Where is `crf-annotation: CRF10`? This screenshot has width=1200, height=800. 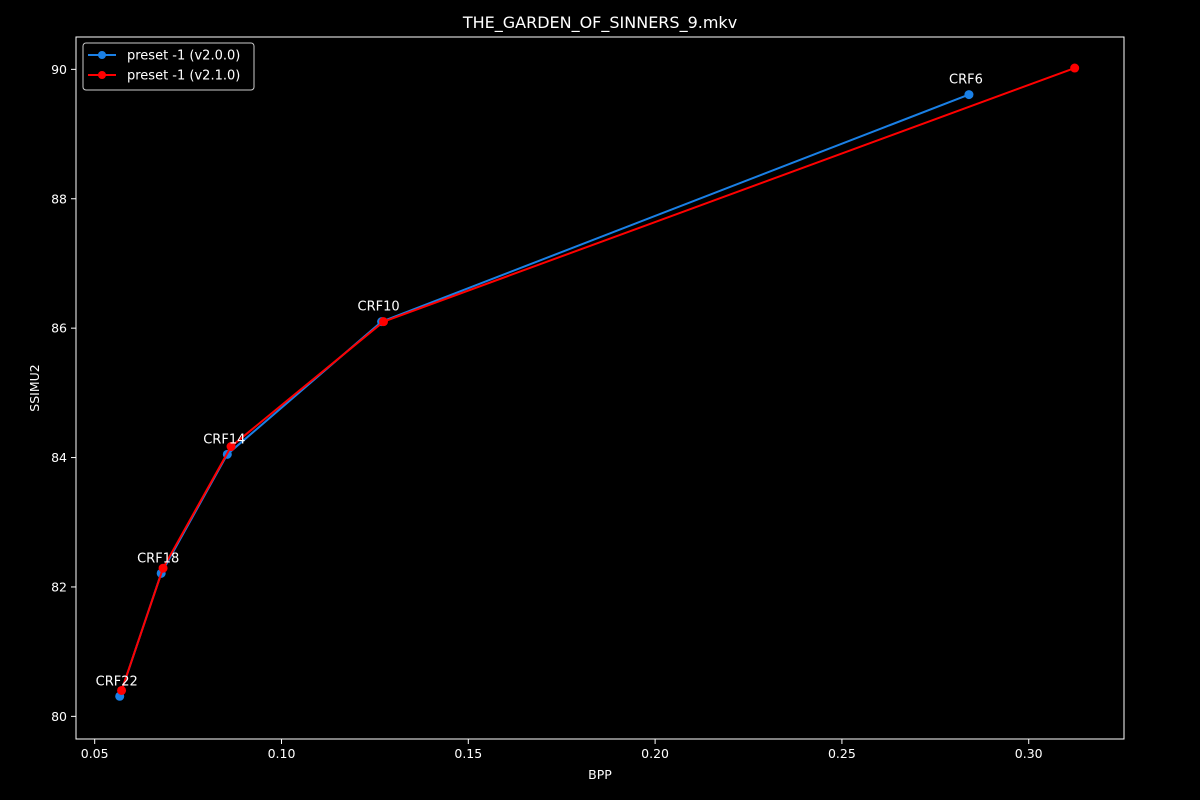
crf-annotation: CRF10 is located at coordinates (379, 307).